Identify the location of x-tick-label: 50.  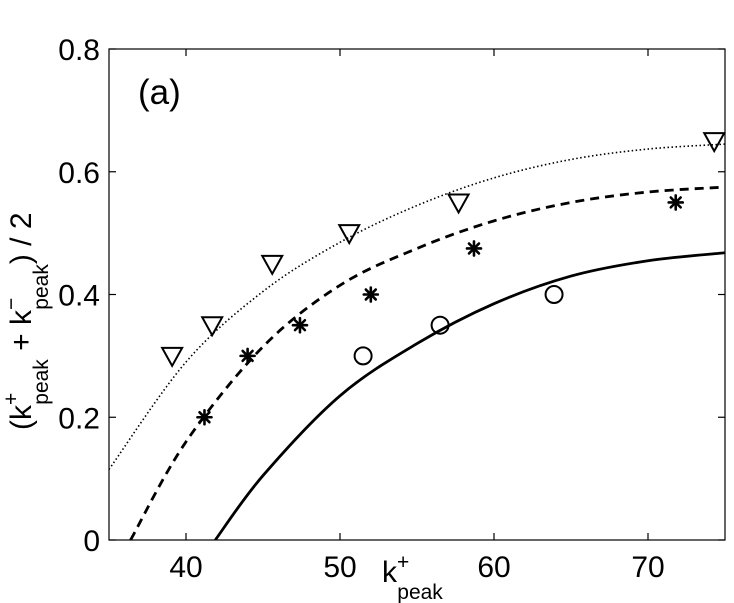
(339, 567).